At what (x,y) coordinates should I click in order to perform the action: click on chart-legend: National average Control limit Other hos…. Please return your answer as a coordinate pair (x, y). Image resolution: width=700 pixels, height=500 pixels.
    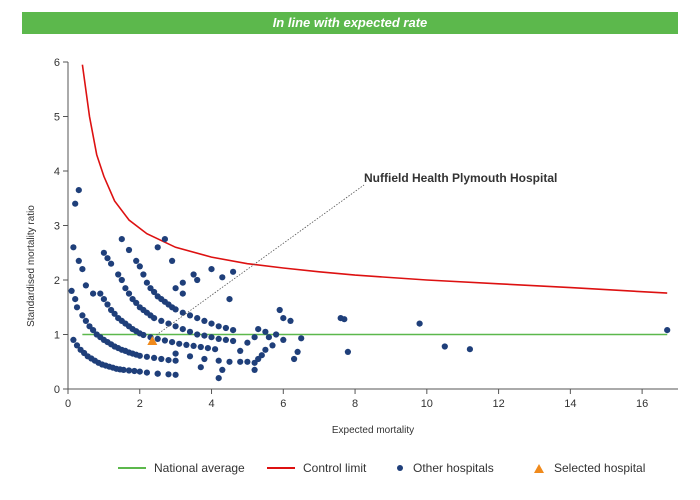
    Looking at the image, I should click on (350, 469).